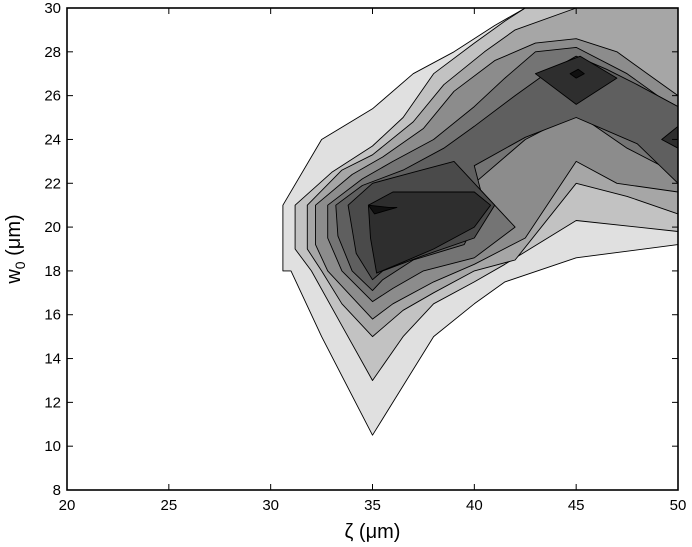 The width and height of the screenshot is (692, 547). What do you see at coordinates (67, 505) in the screenshot?
I see `x-tick-label: 20` at bounding box center [67, 505].